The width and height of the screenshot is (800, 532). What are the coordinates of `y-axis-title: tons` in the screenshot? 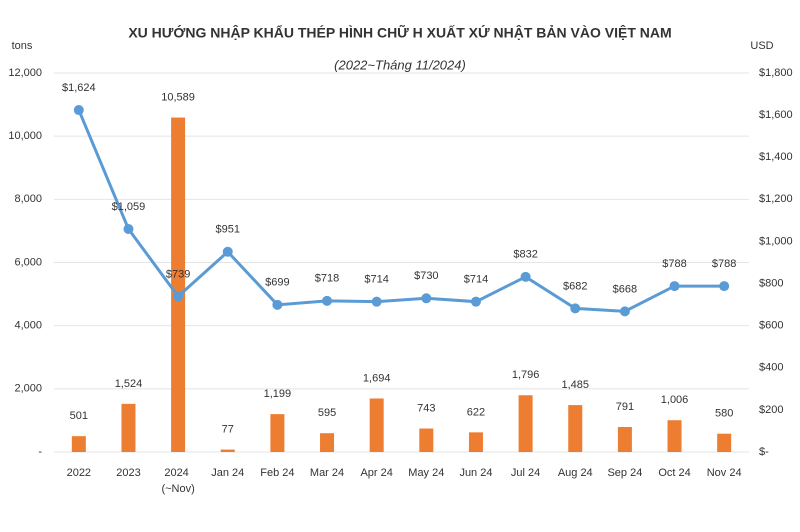 It's located at (22, 46).